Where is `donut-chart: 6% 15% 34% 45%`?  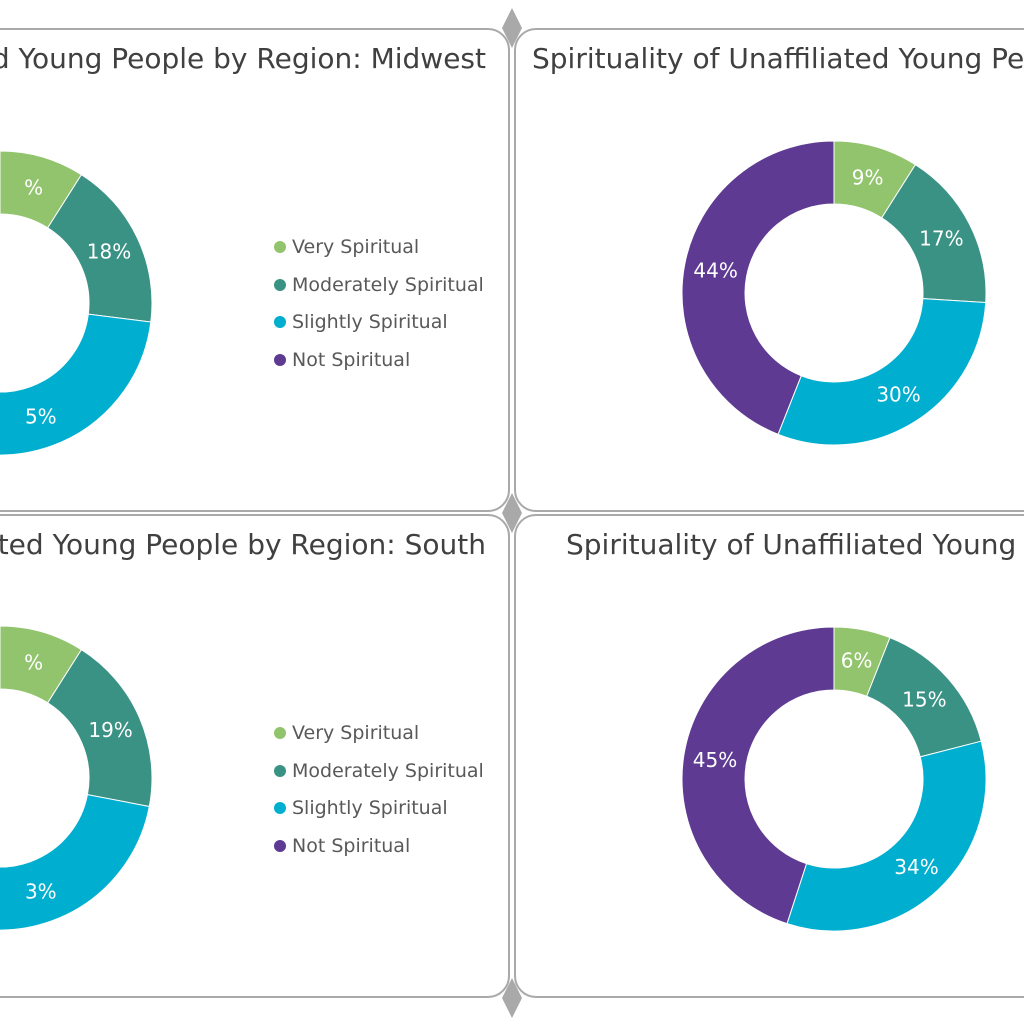
donut-chart: 6% 15% 34% 45% is located at coordinates (834, 779).